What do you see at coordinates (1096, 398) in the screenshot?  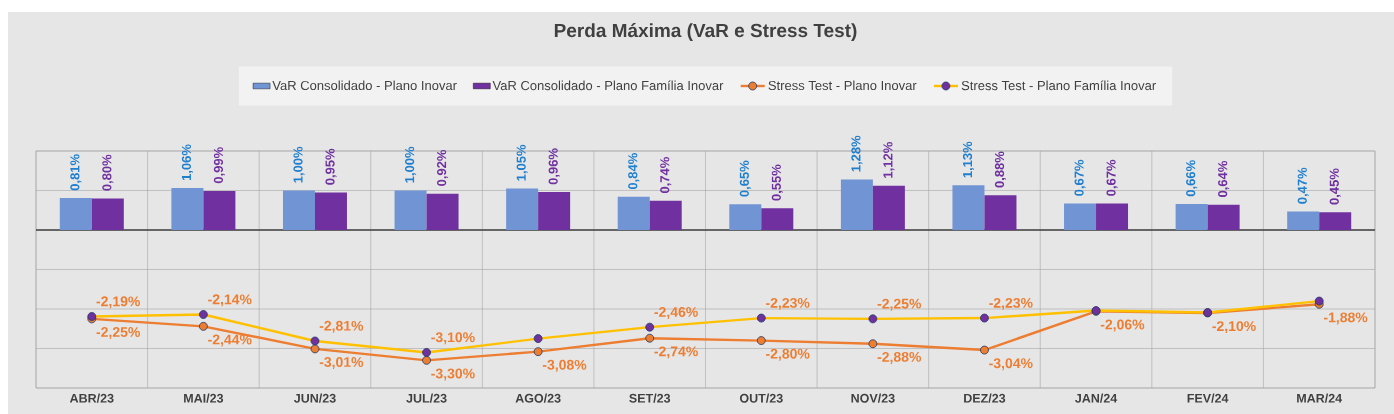 I see `x-tick-label: JAN/24` at bounding box center [1096, 398].